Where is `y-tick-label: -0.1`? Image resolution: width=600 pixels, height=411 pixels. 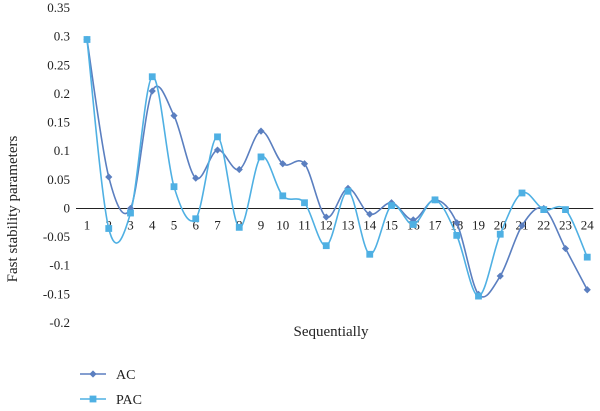 y-tick-label: -0.1 is located at coordinates (59, 265).